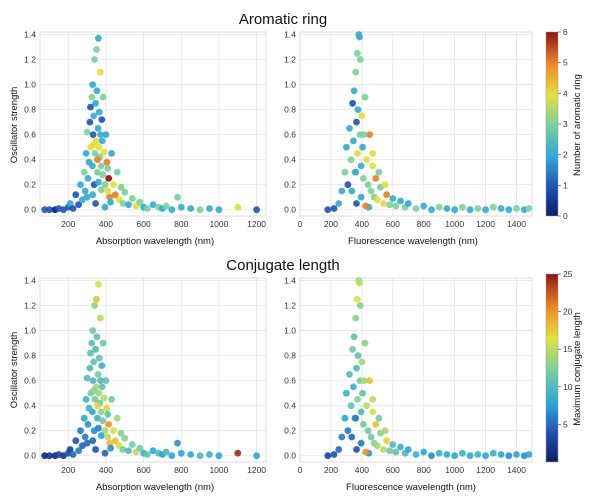 Image resolution: width=596 pixels, height=497 pixels. I want to click on colorbar-tick-label: 1, so click(565, 185).